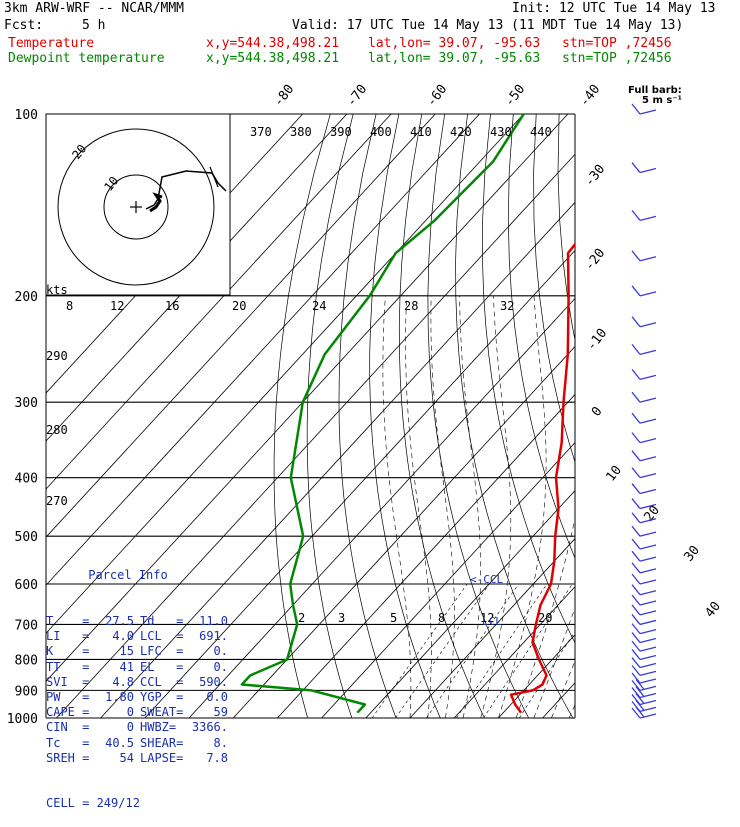 Image resolution: width=740 pixels, height=827 pixels. I want to click on parcel-param-label: CCL =, so click(164, 682).